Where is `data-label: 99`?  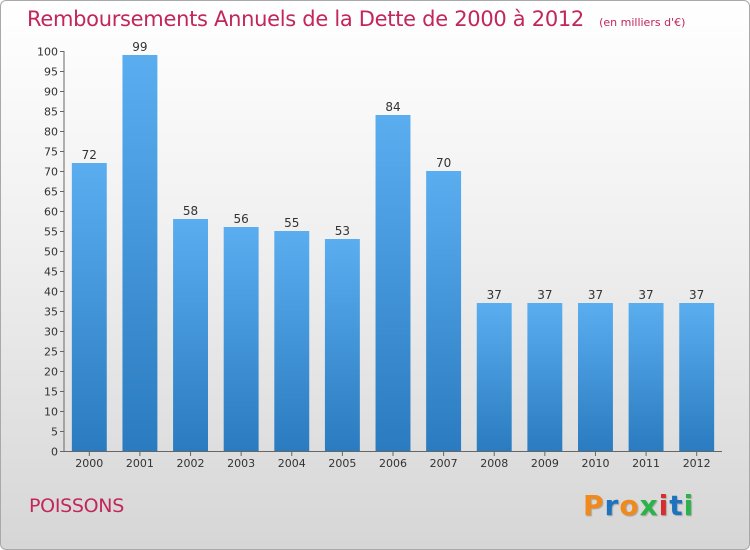
data-label: 99 is located at coordinates (139, 47).